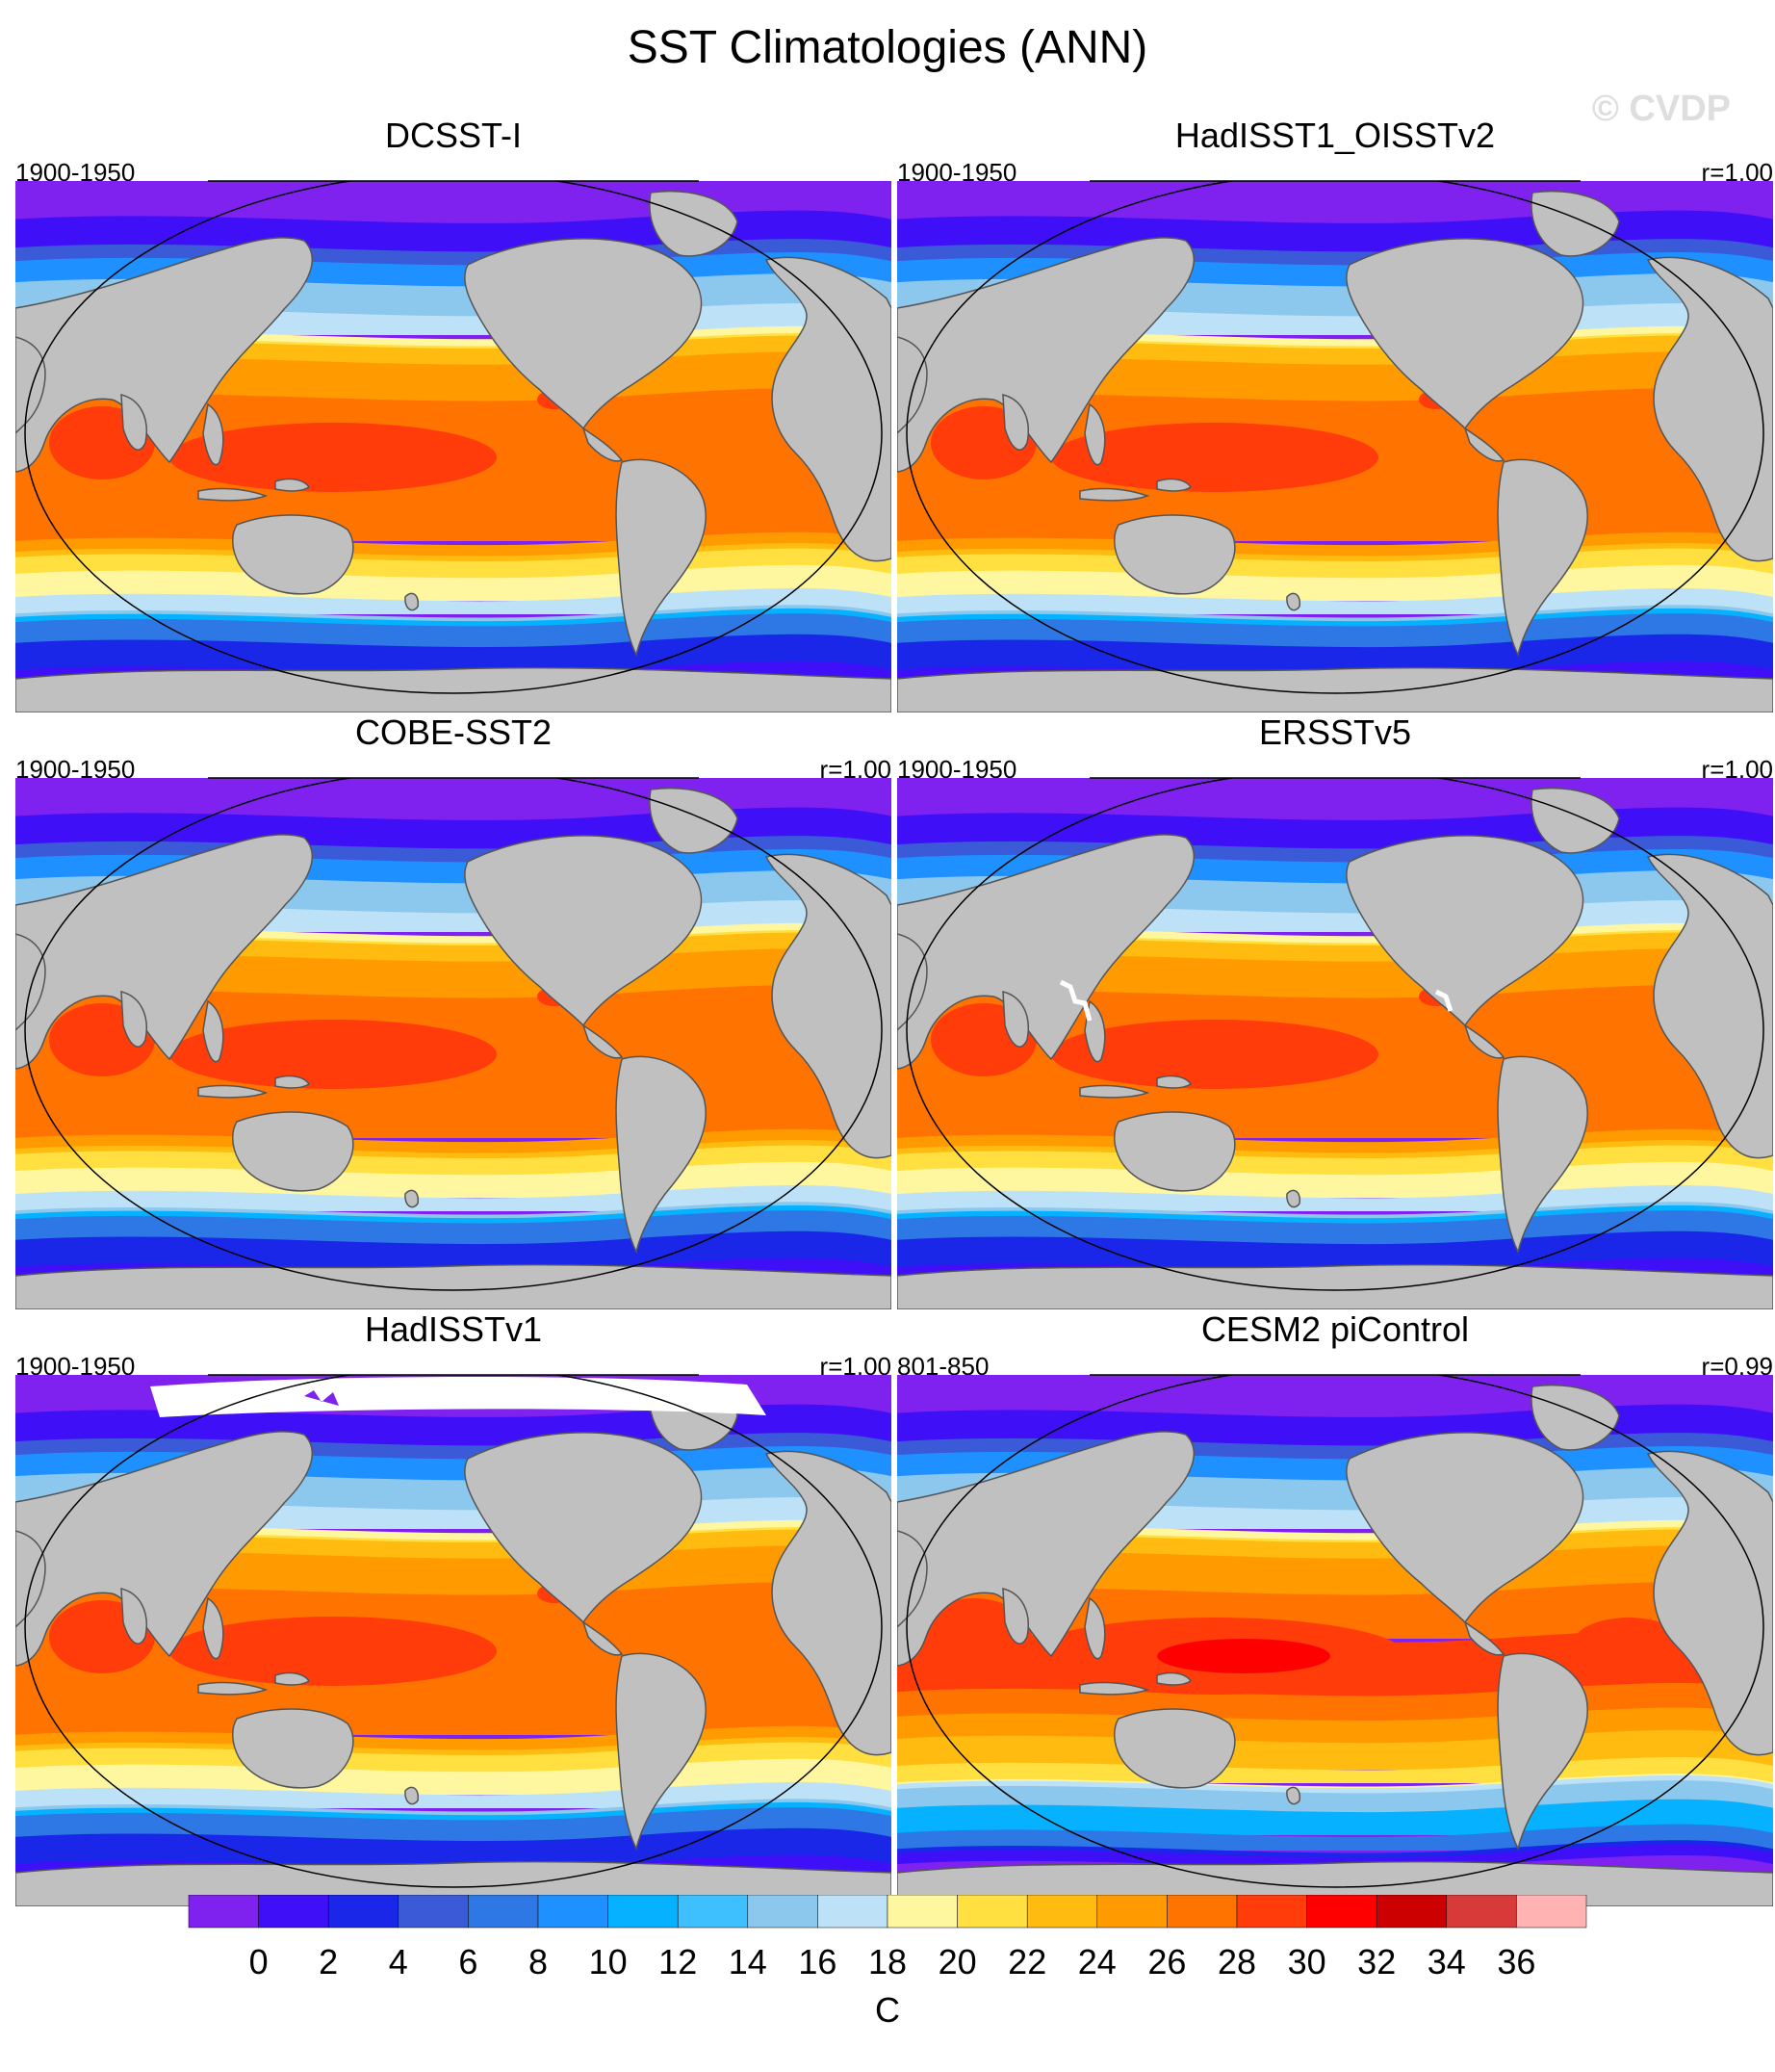 This screenshot has height=2072, width=1775. I want to click on colorbar-tick-label: 28, so click(1237, 1961).